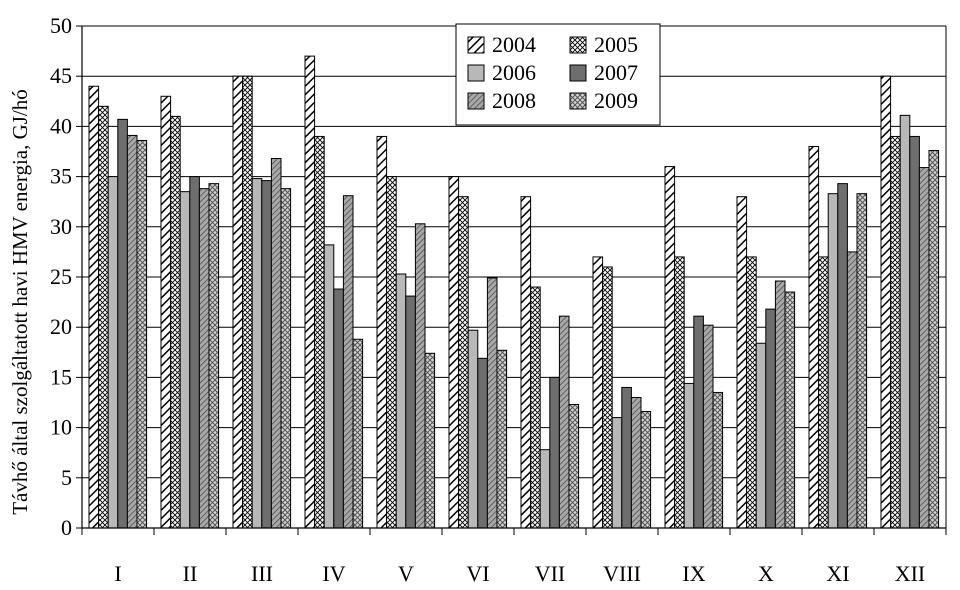 The width and height of the screenshot is (960, 590). What do you see at coordinates (545, 489) in the screenshot?
I see `bar-2006-VII` at bounding box center [545, 489].